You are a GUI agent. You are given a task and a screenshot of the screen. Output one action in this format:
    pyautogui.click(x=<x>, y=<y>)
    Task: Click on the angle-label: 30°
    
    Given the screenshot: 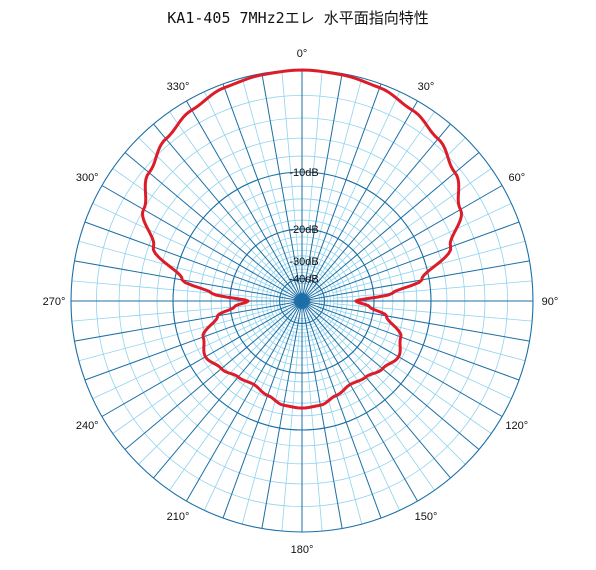 What is the action you would take?
    pyautogui.click(x=426, y=87)
    